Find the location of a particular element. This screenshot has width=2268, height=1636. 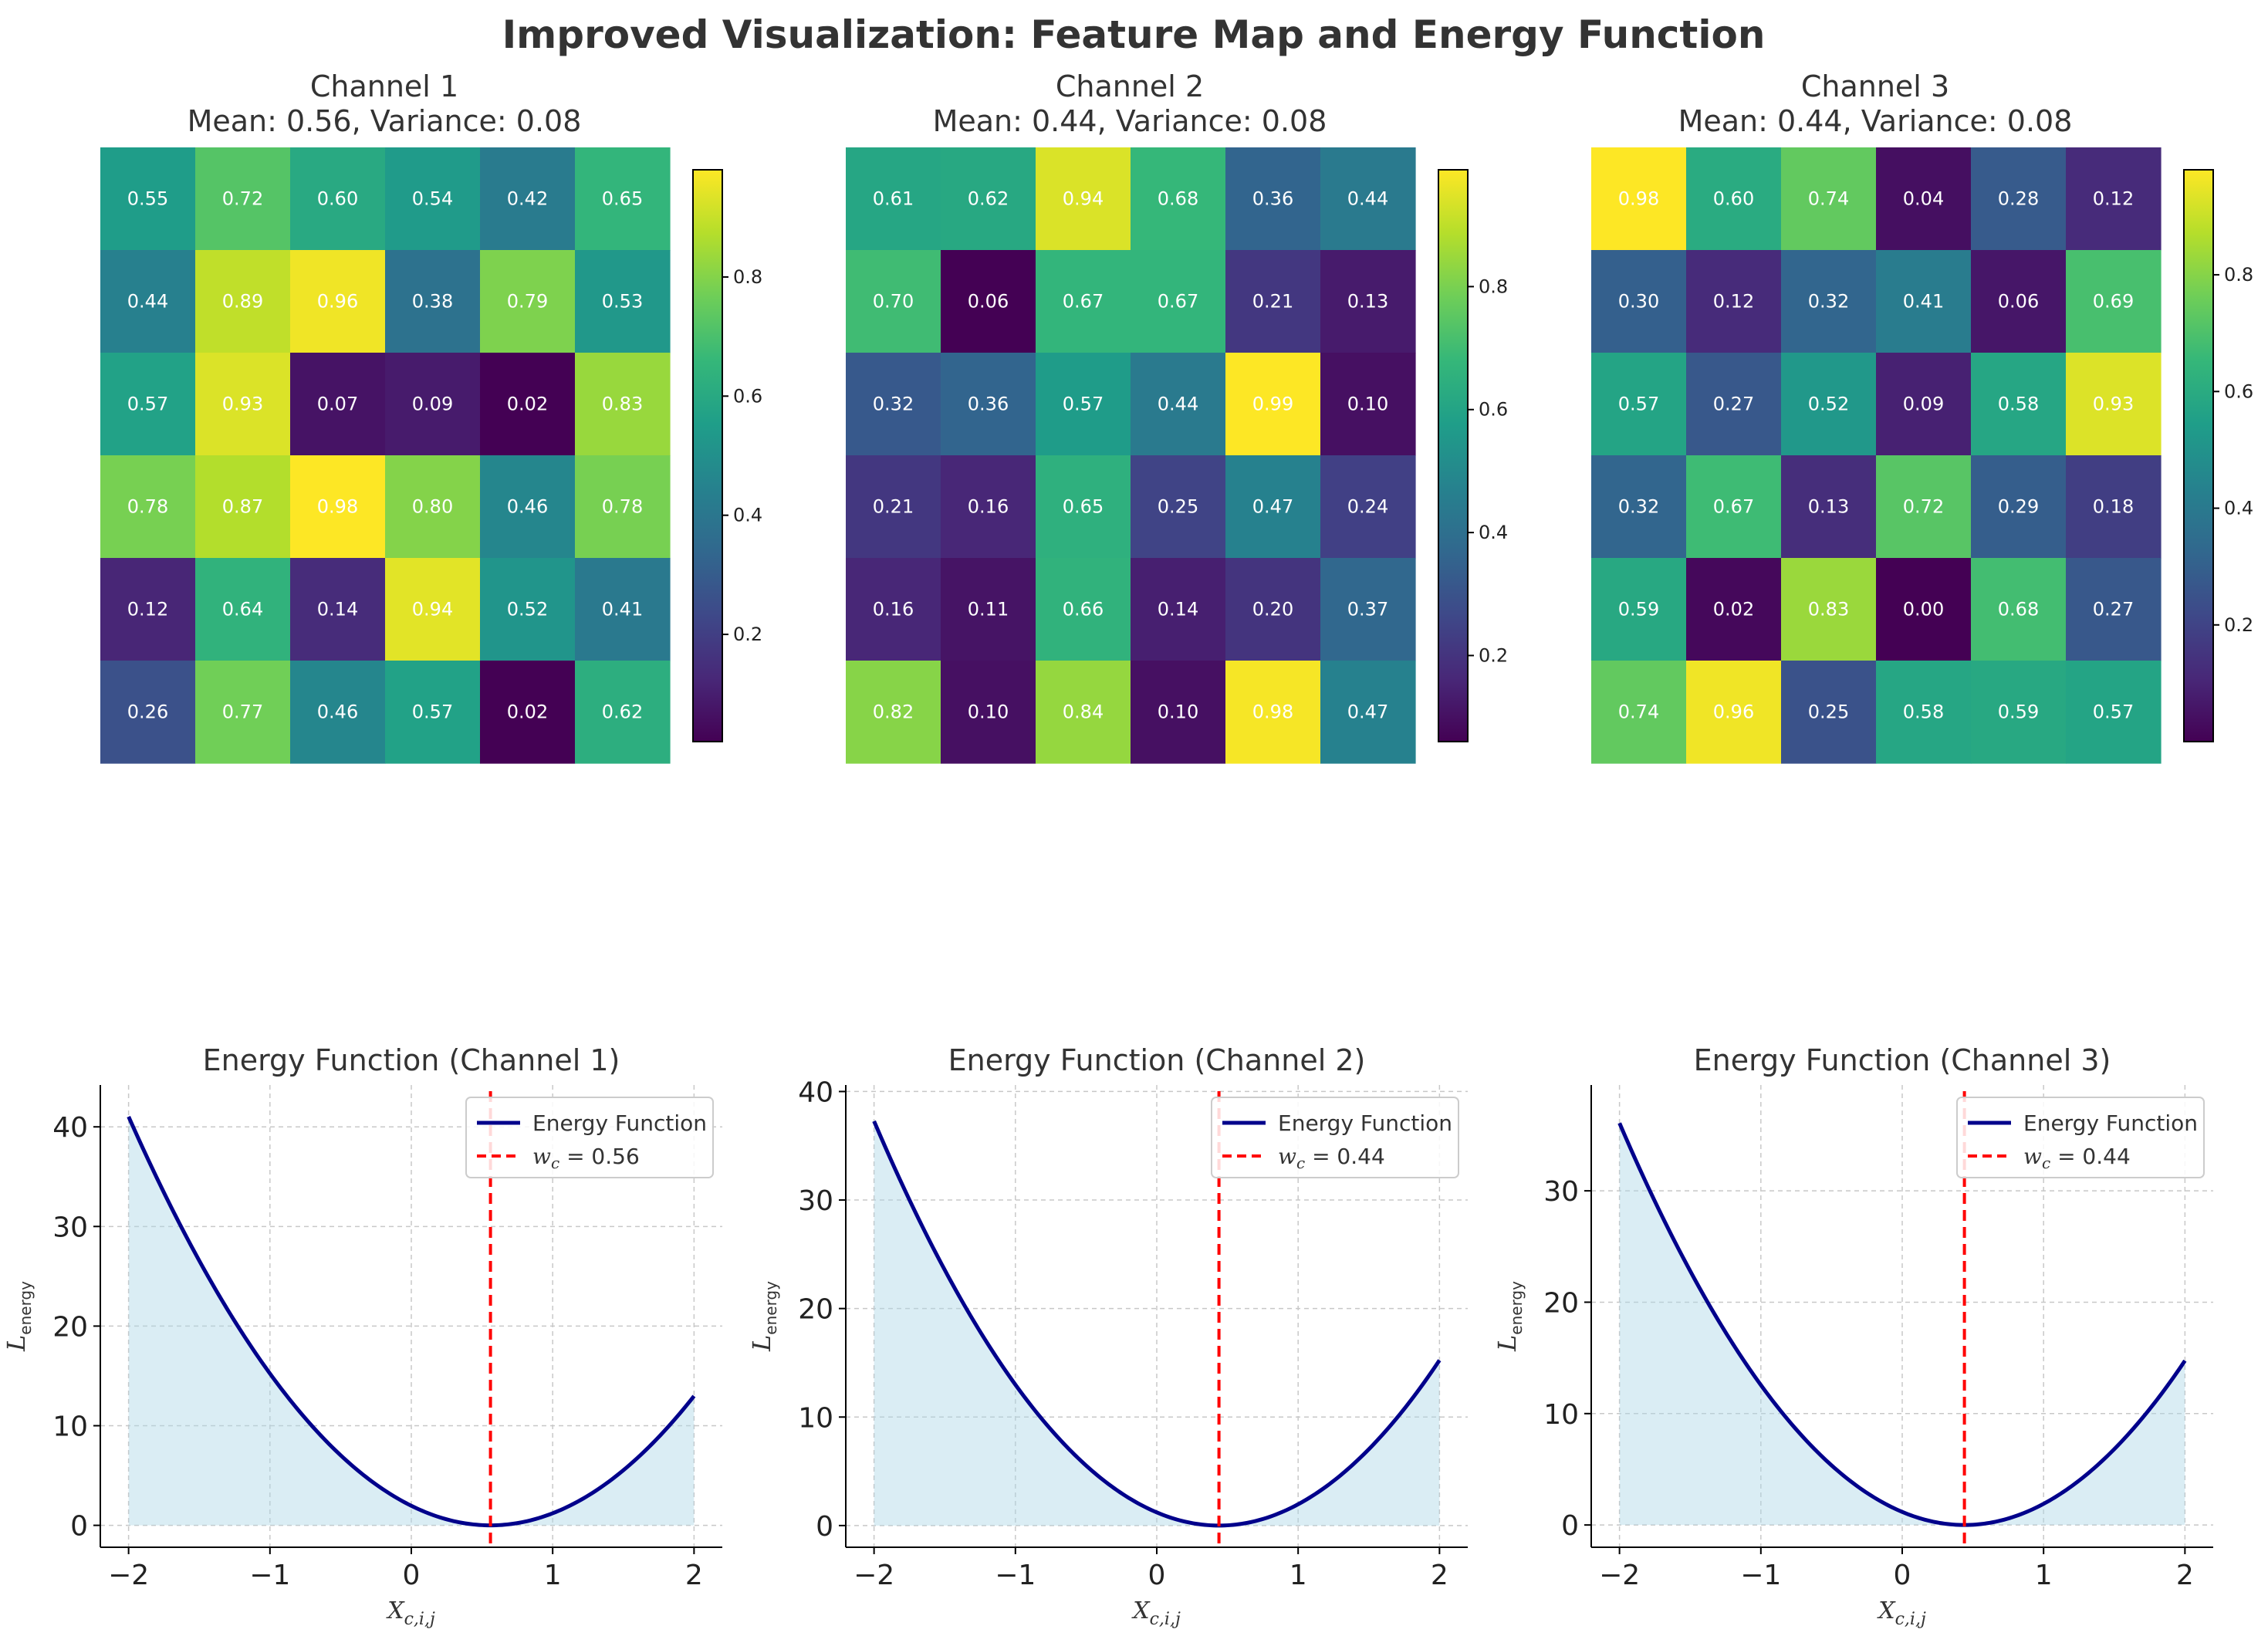

heatmap-cell-value: 0.41 is located at coordinates (1923, 302).